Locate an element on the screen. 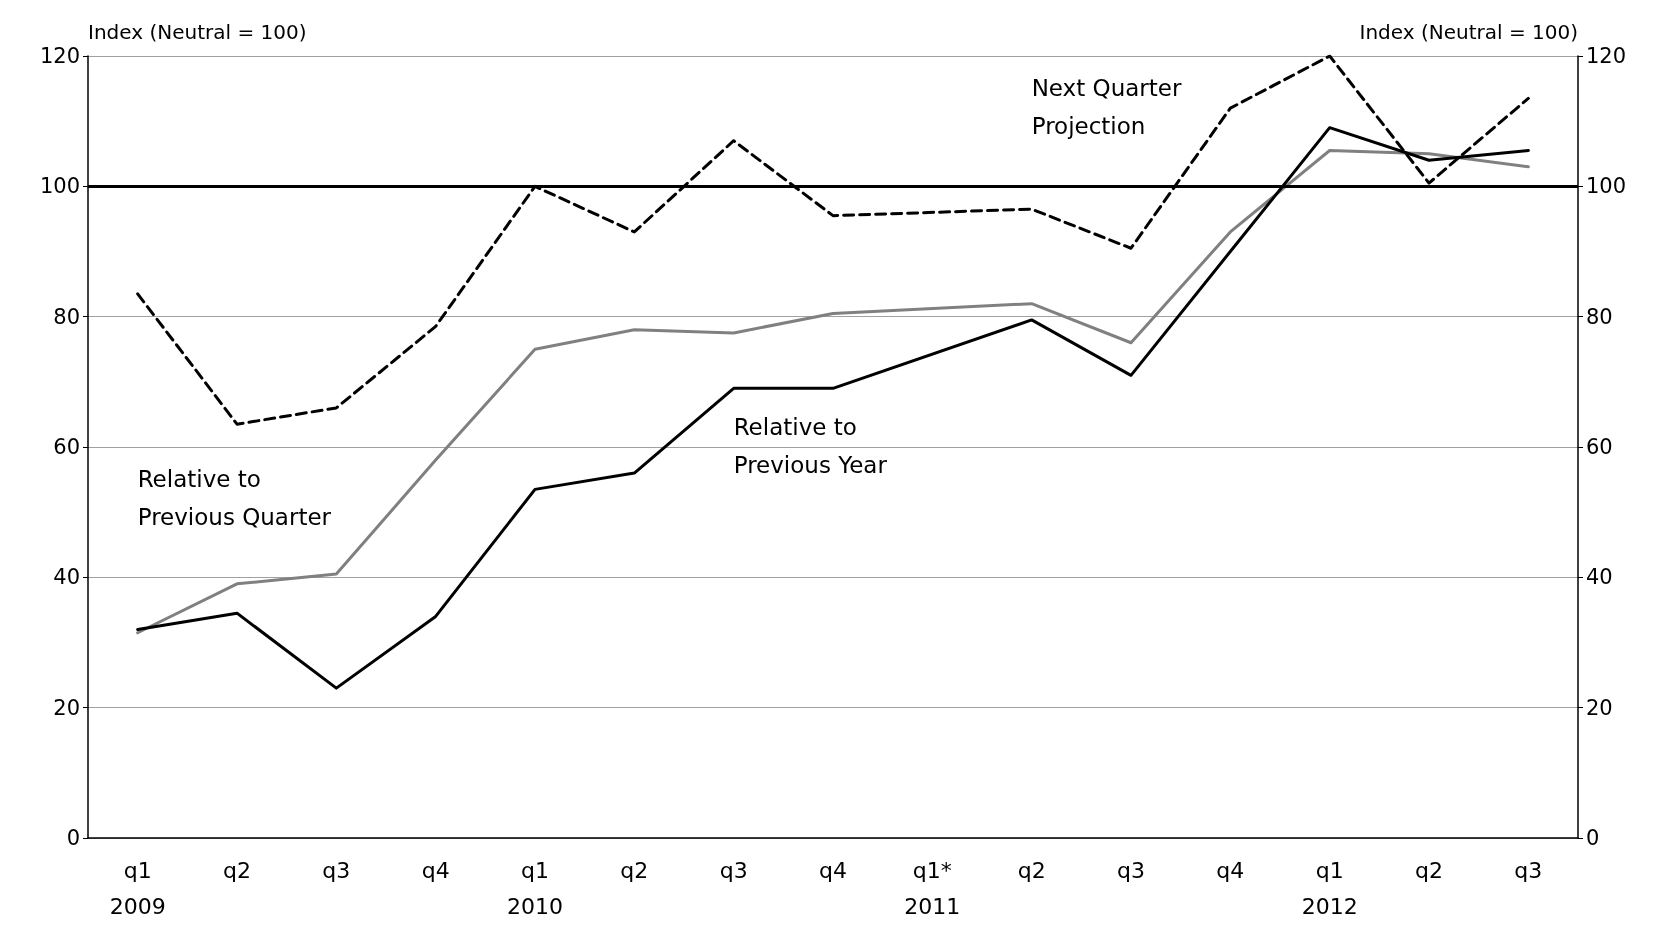 This screenshot has width=1671, height=947. y-tick-label: 60 is located at coordinates (66, 447).